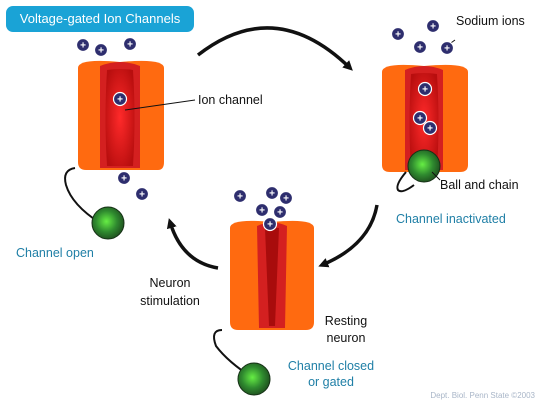  What do you see at coordinates (348, 236) in the screenshot?
I see `cycle-arrow-right` at bounding box center [348, 236].